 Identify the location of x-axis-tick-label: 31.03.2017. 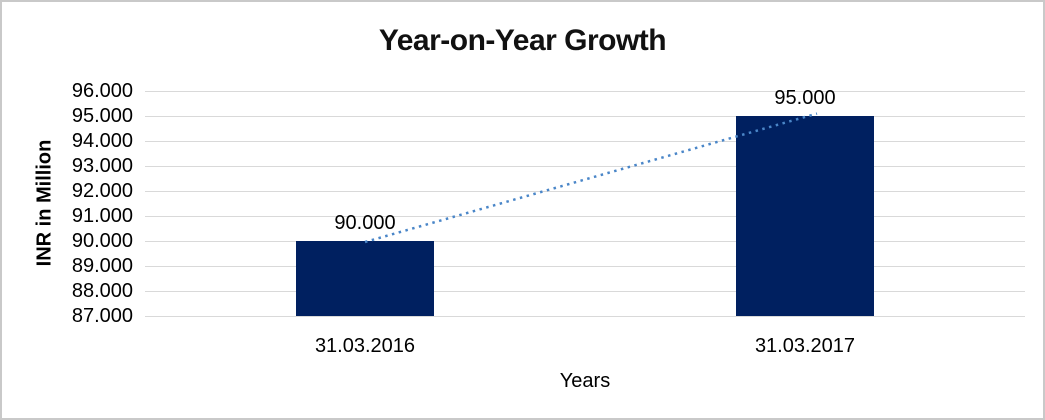
(805, 346).